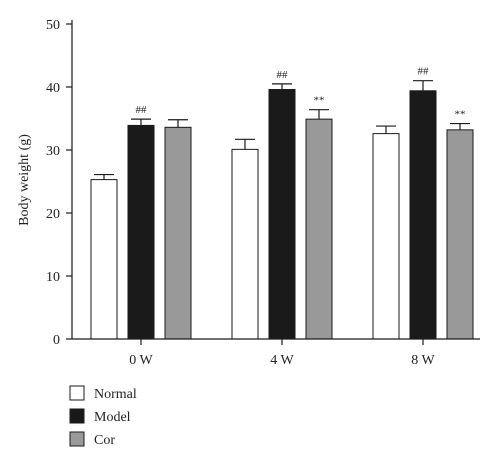  I want to click on significance-annotations: ## ## ** ## **, so click(301, 93).